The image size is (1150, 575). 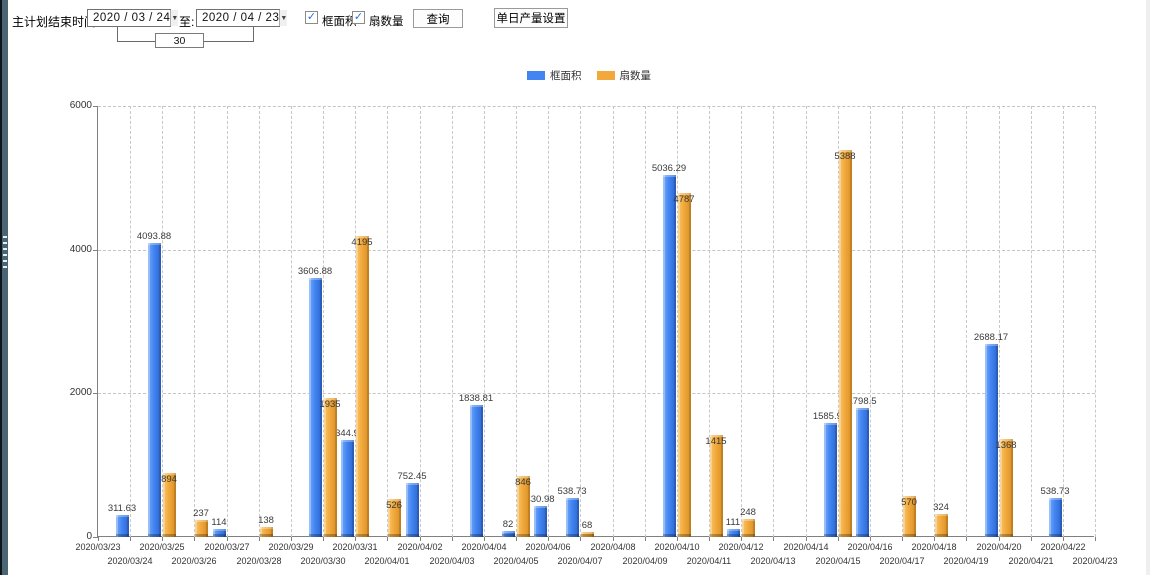 I want to click on bar-value-label: 1368, so click(x=1006, y=445).